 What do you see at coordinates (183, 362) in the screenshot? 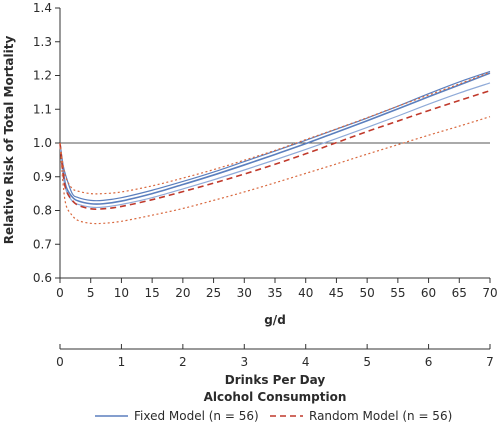
I see `secondary-x-tick-label: 2` at bounding box center [183, 362].